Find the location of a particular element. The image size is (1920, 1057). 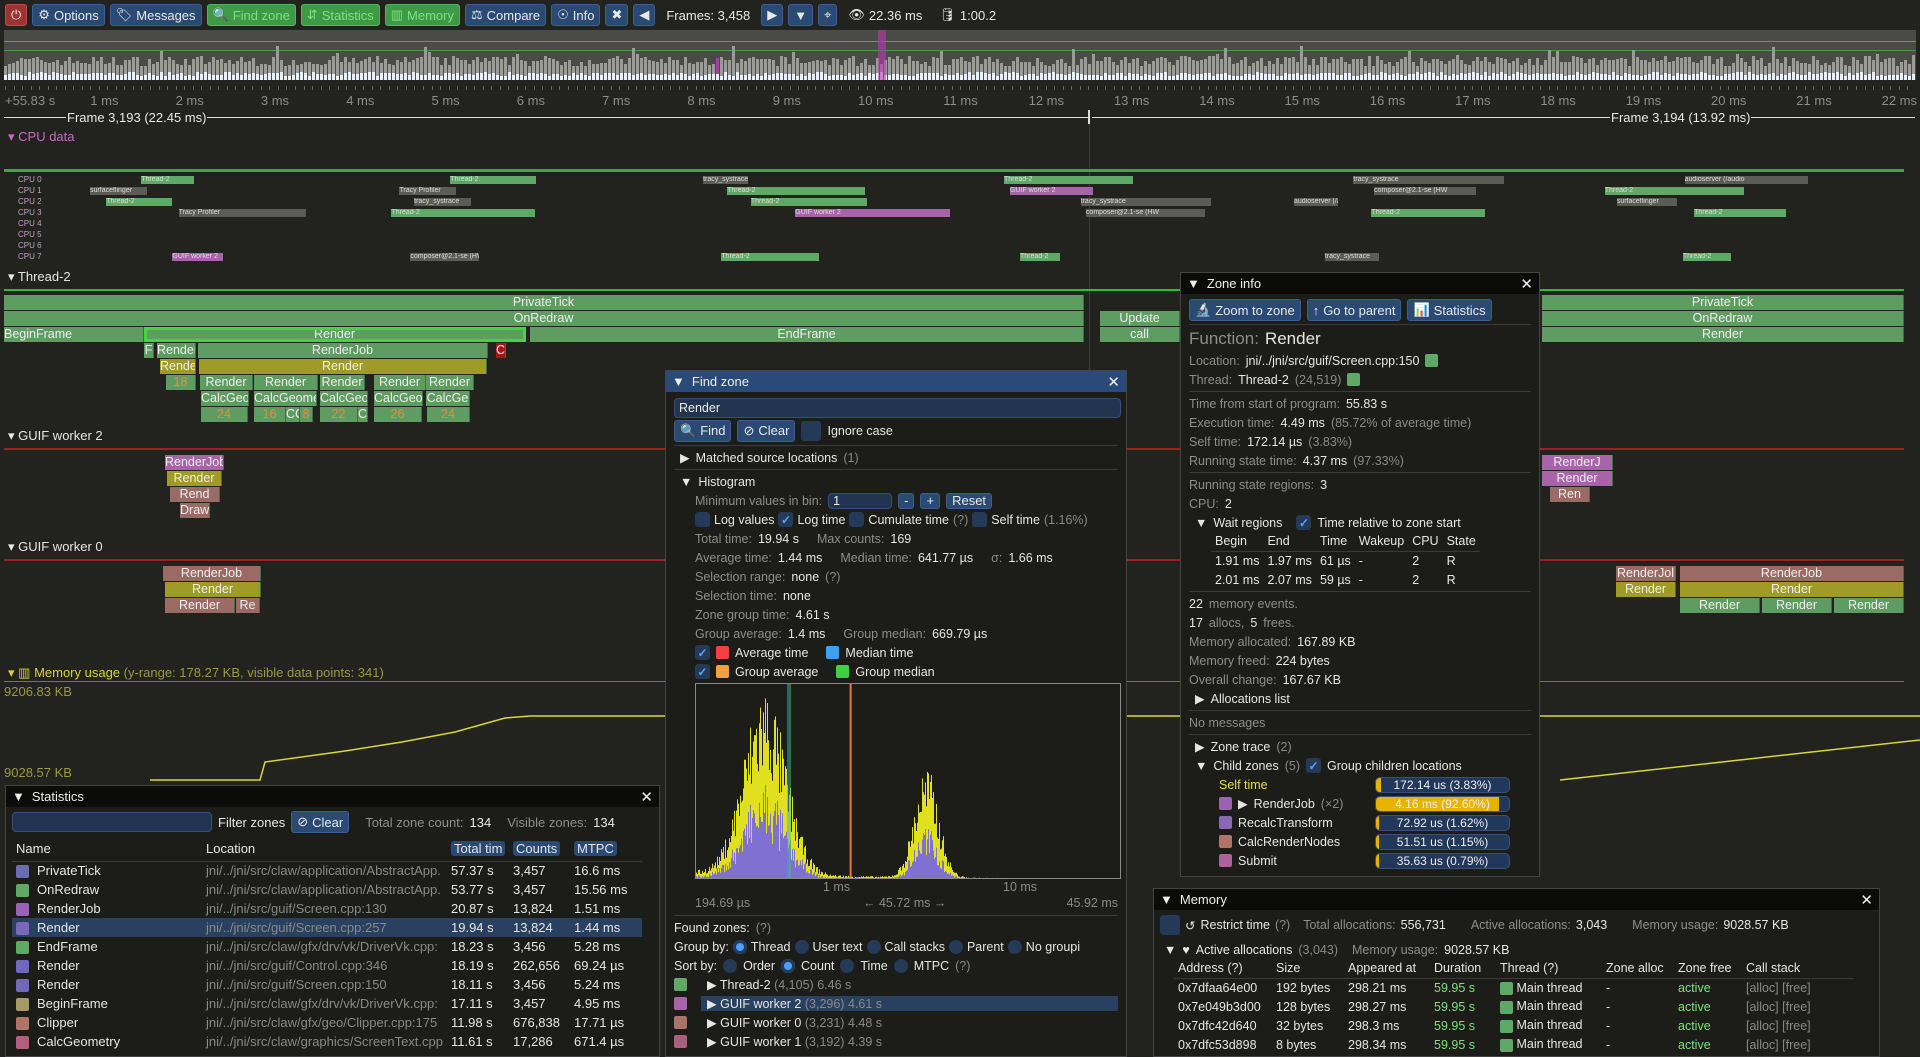

cpu-thread-slice: tracy_systrace is located at coordinates (443, 202).